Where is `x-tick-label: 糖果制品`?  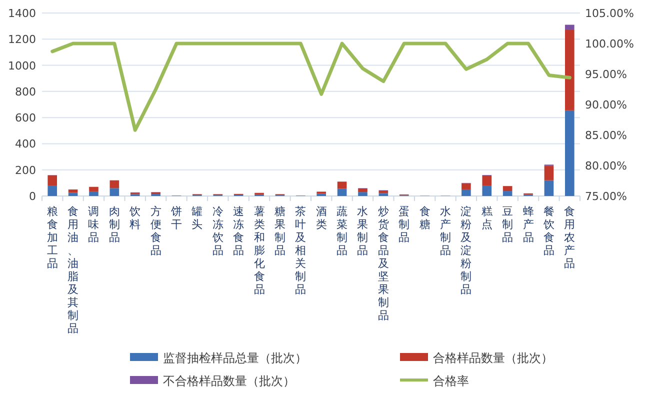
x-tick-label: 糖果制品 is located at coordinates (280, 231).